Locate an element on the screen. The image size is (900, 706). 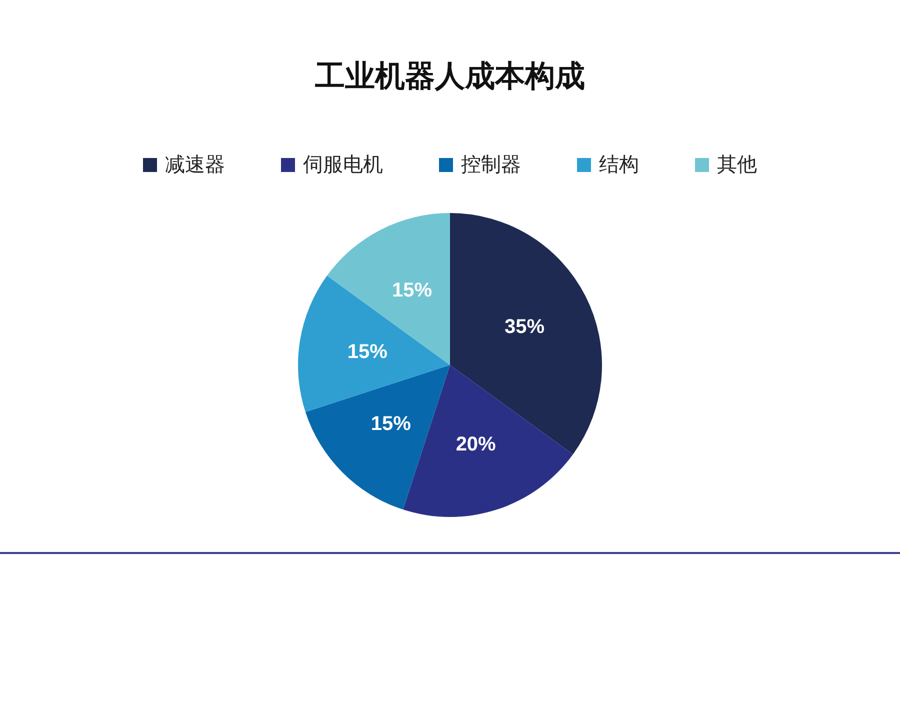
legend-label: 伺服电机 is located at coordinates (343, 165).